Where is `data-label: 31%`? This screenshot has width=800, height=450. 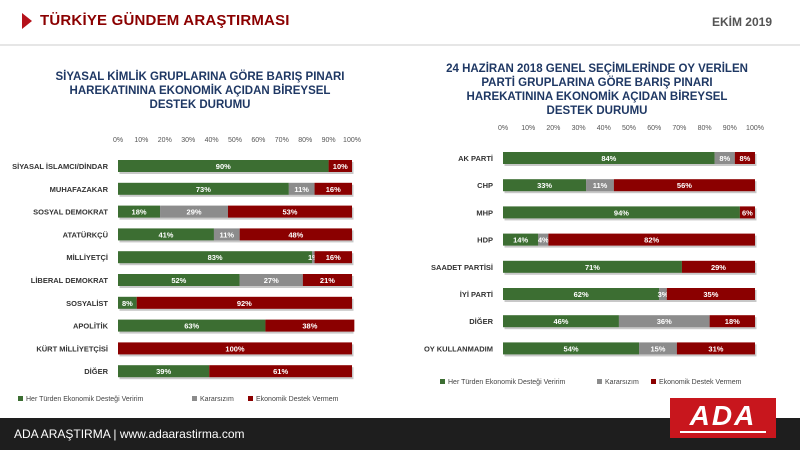 data-label: 31% is located at coordinates (715, 348).